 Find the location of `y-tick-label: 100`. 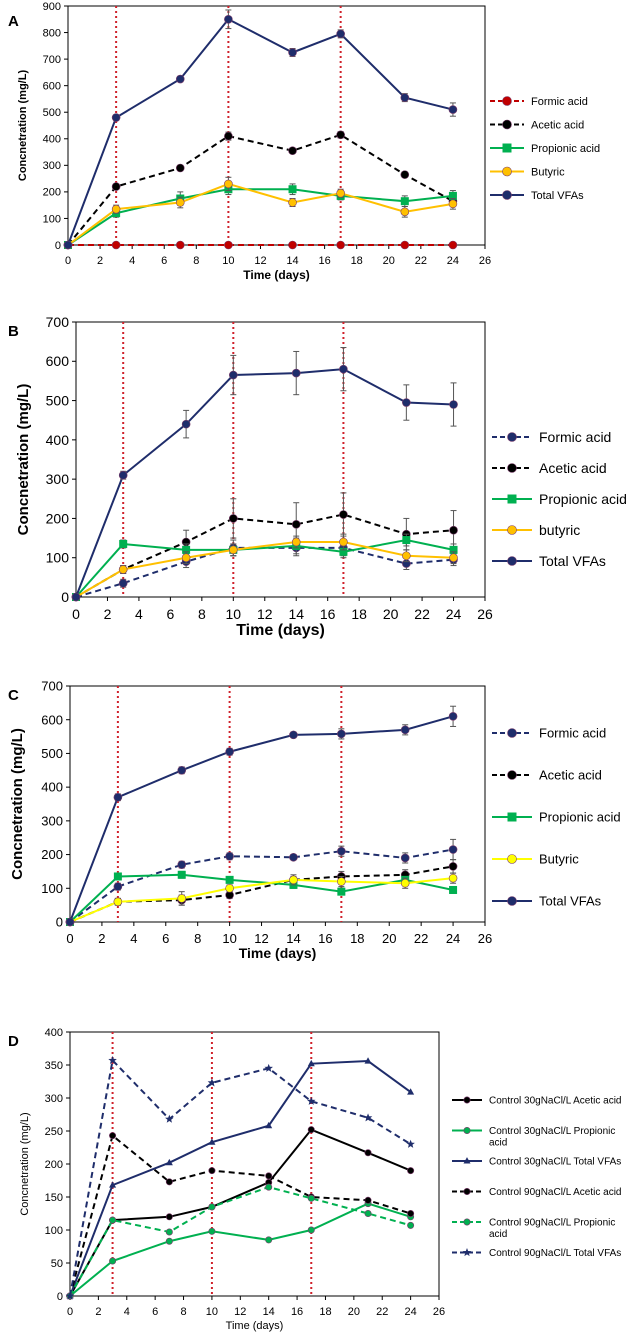

y-tick-label: 100 is located at coordinates (52, 219).